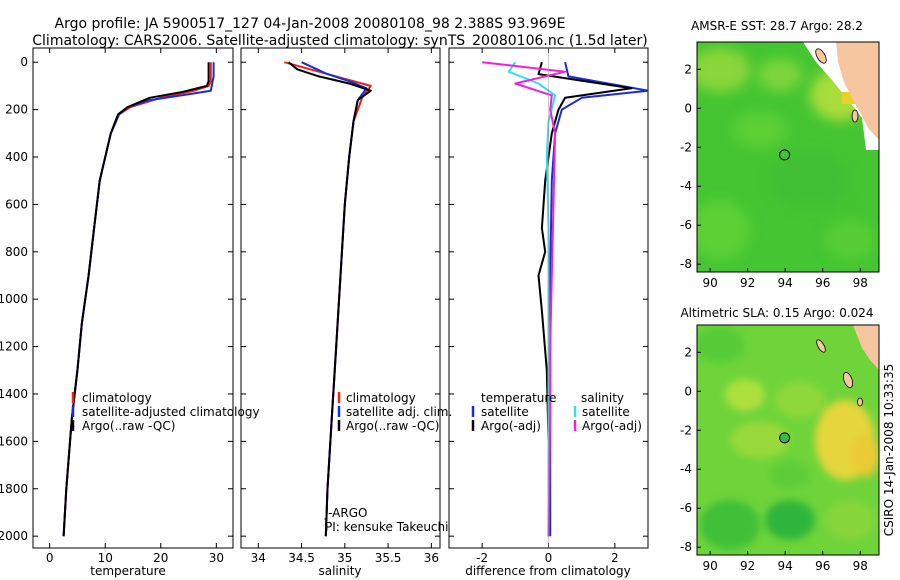 The height and width of the screenshot is (580, 900). Describe the element at coordinates (301, 558) in the screenshot. I see `x-tick-label: 34.5` at that location.